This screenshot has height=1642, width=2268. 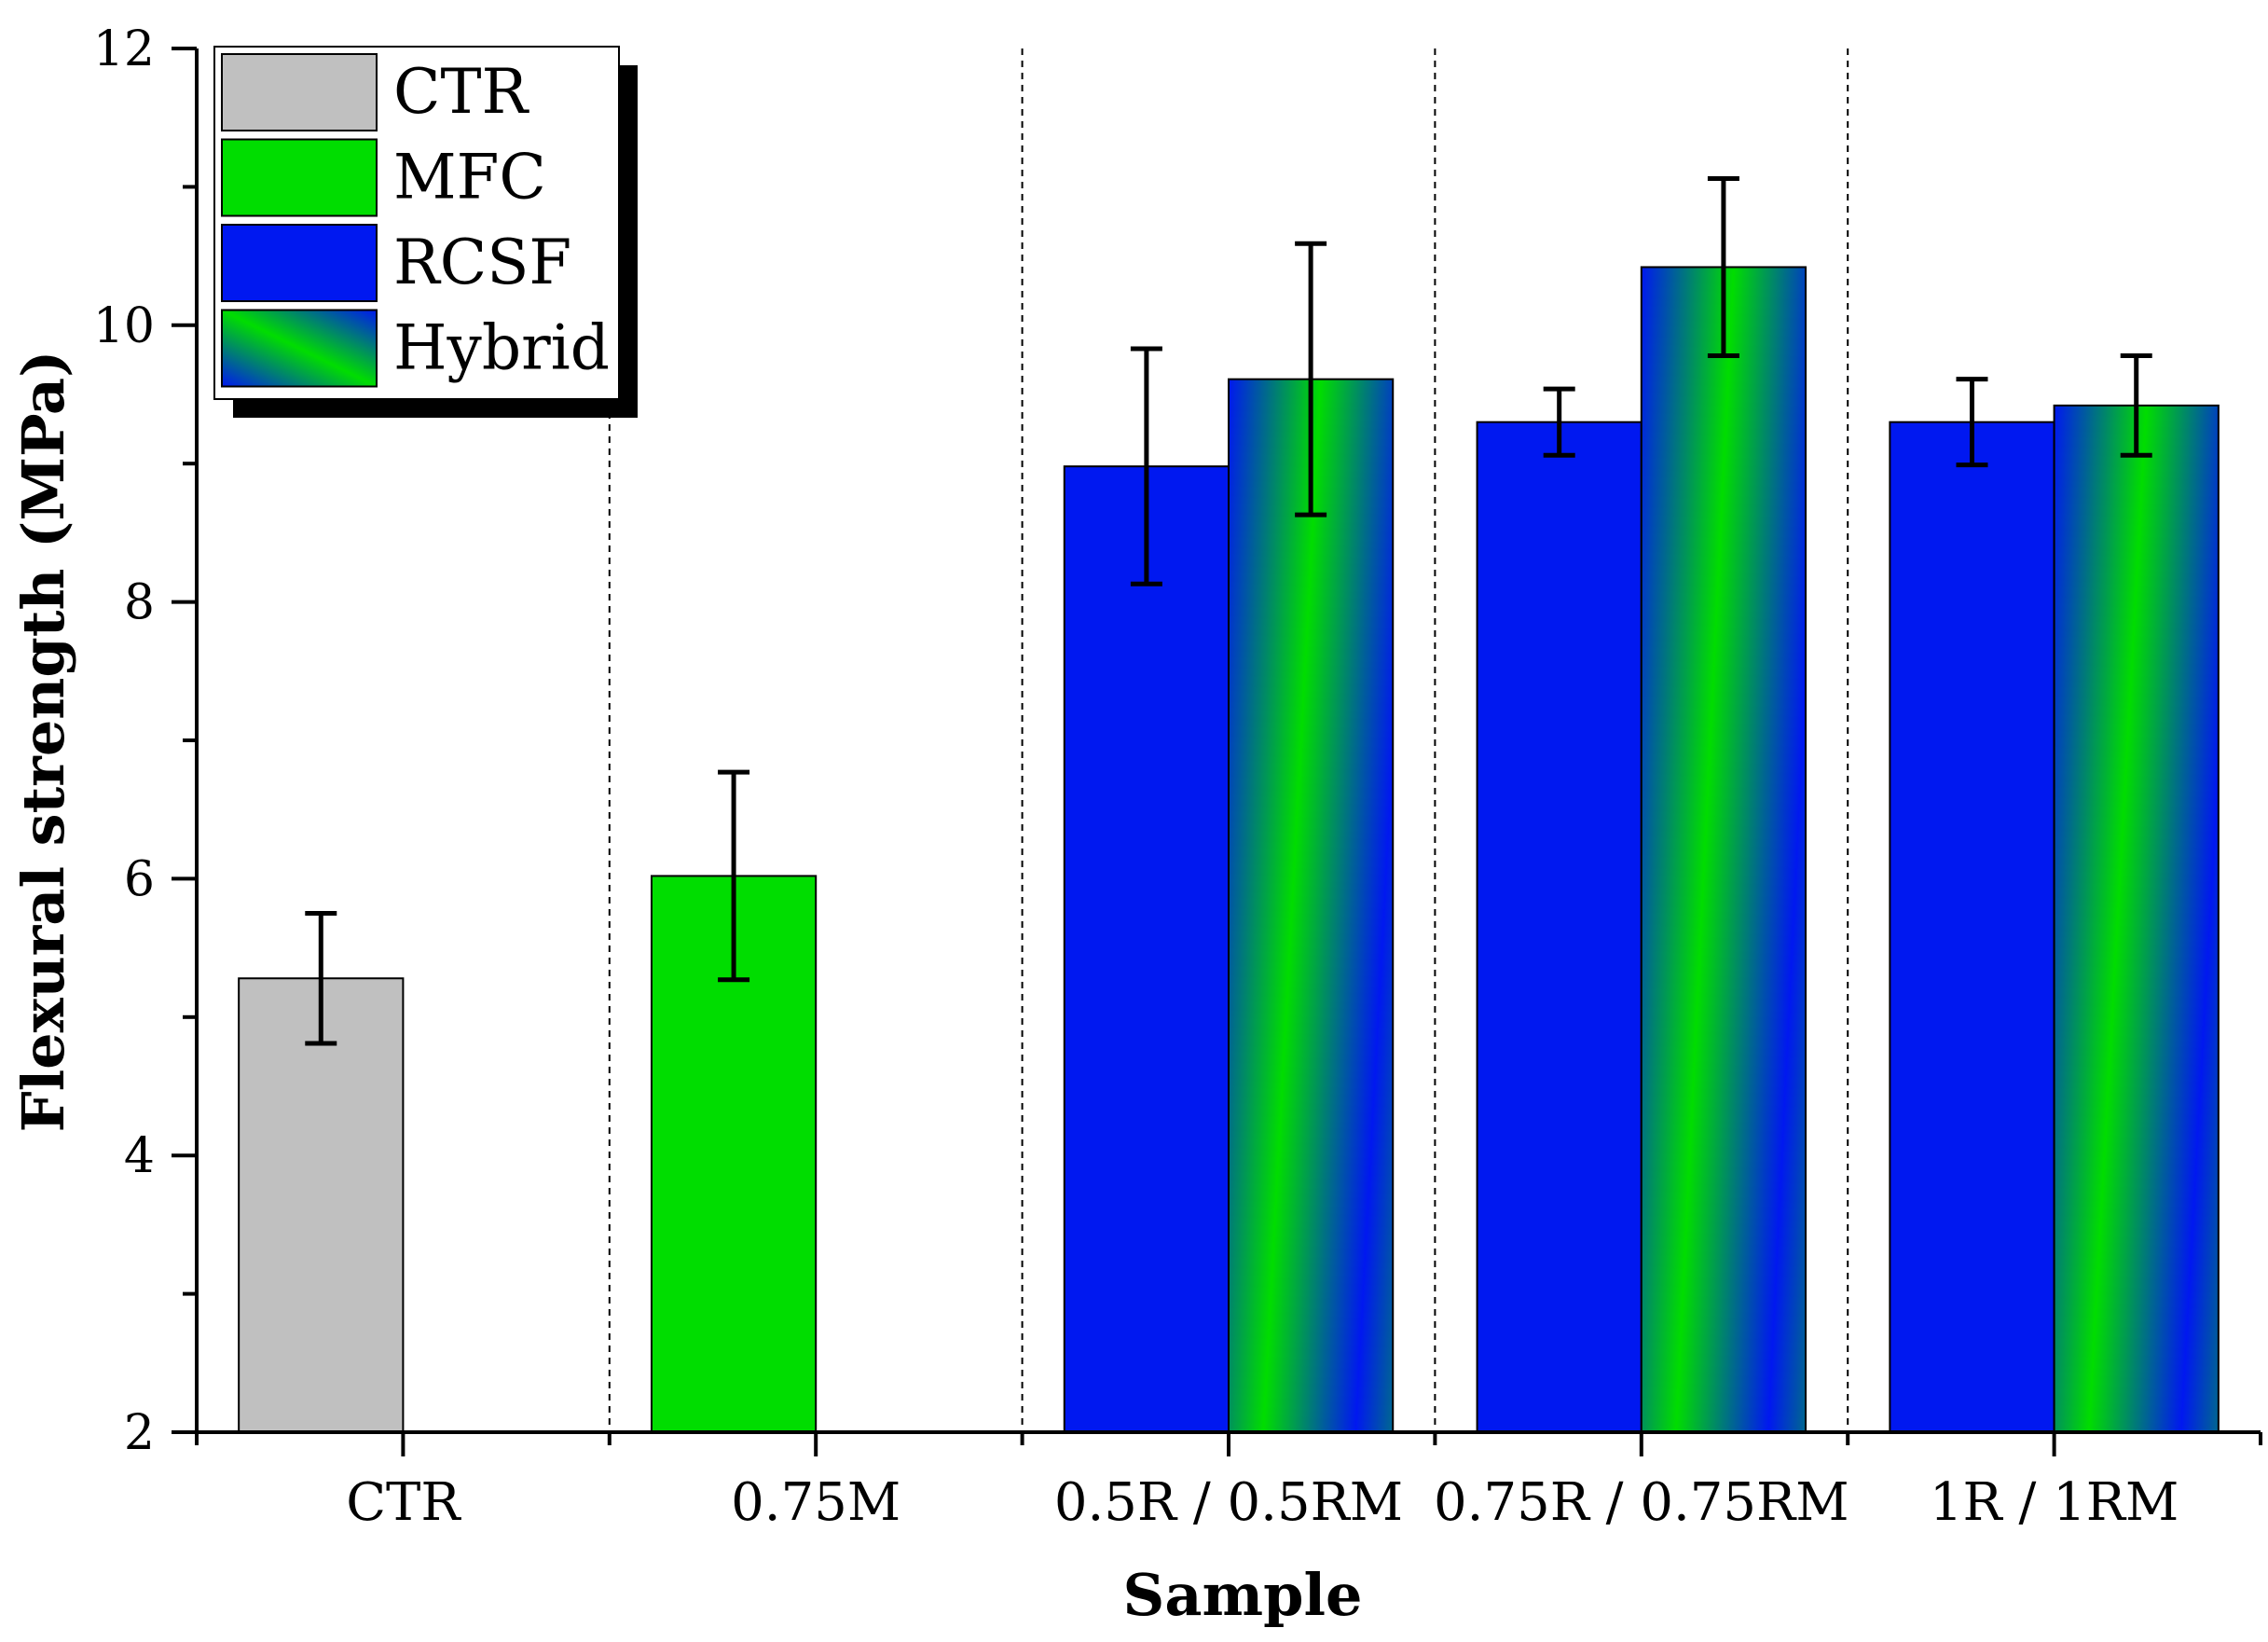 What do you see at coordinates (1724, 849) in the screenshot?
I see `bar-hybrid-0-75r-0-75rm` at bounding box center [1724, 849].